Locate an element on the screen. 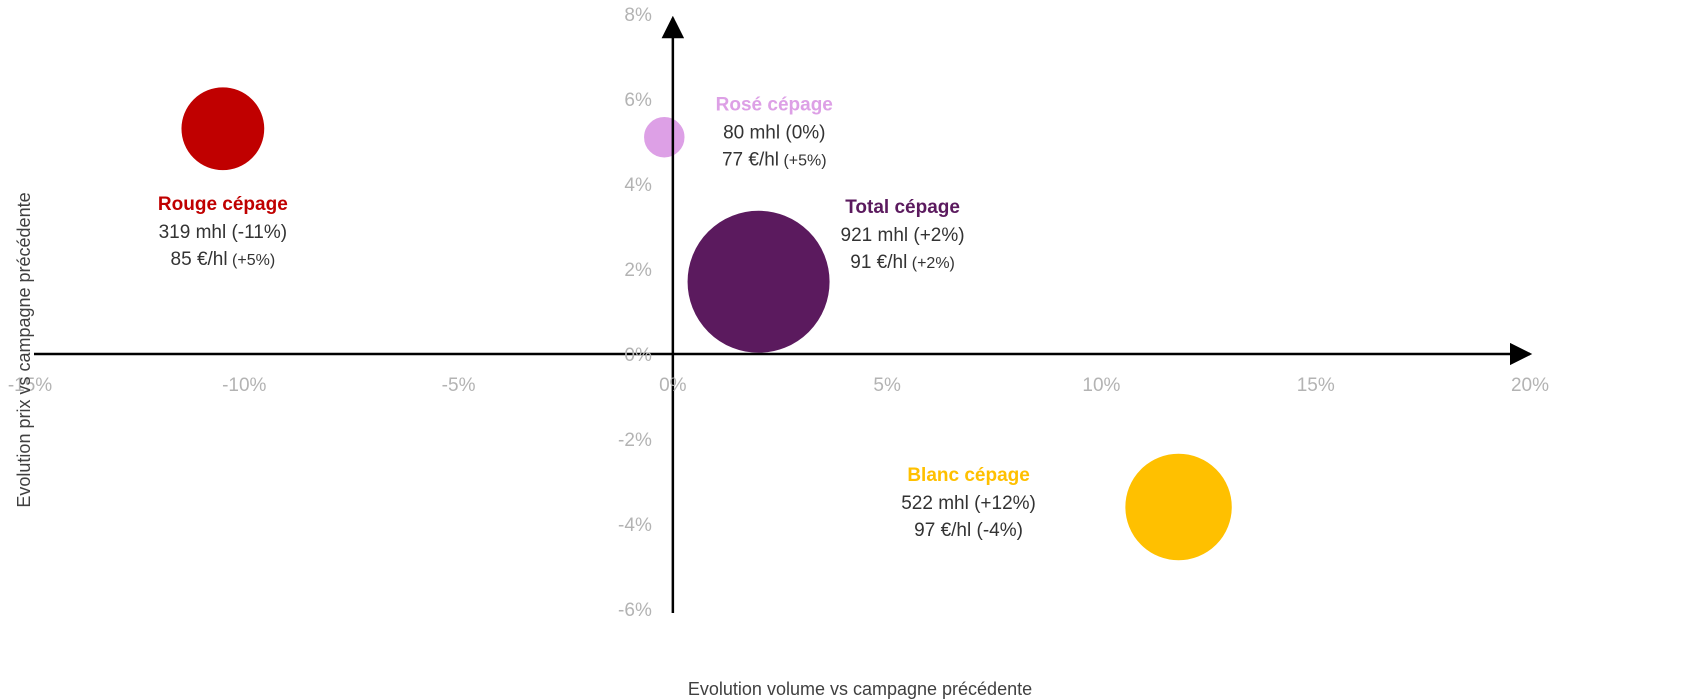  bubble-blanc-cepage is located at coordinates (1178, 507).